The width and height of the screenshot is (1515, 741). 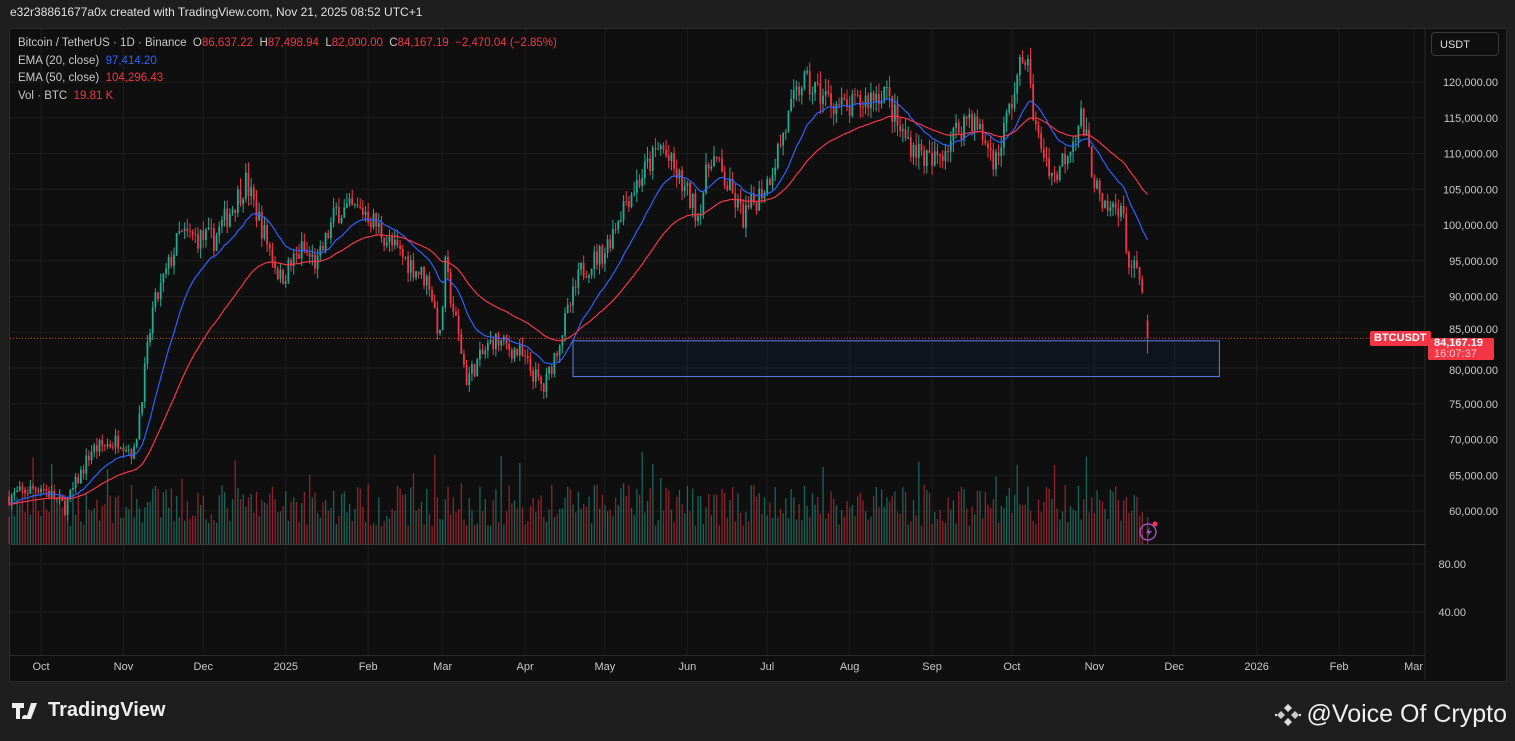 What do you see at coordinates (1287, 714) in the screenshot?
I see `binance-diamond-icon` at bounding box center [1287, 714].